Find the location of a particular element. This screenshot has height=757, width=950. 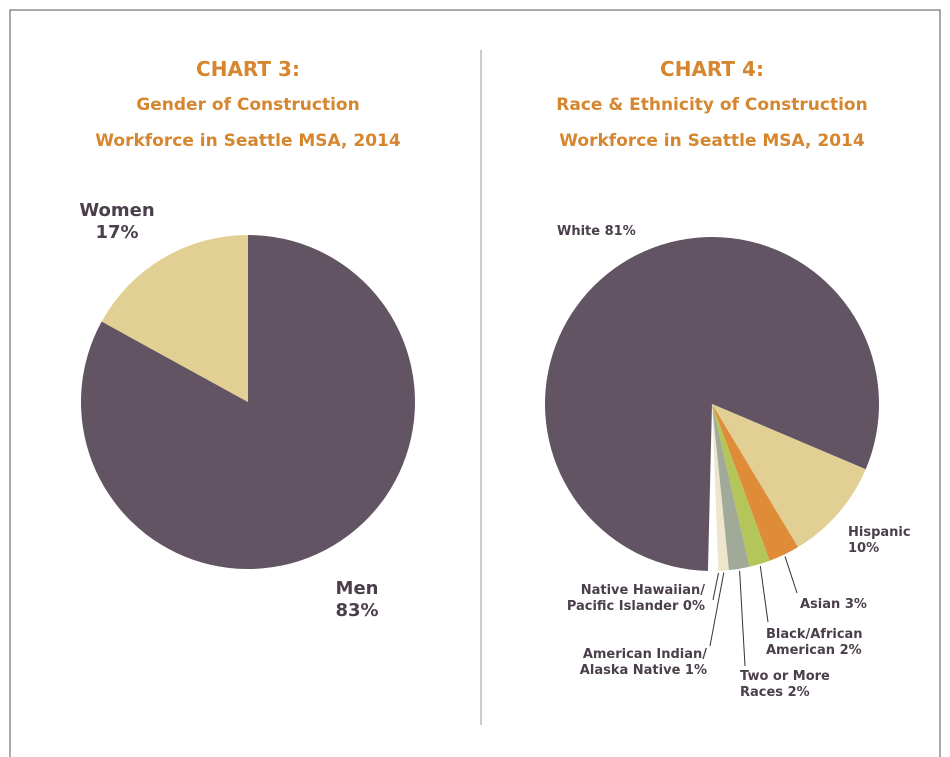

category-label: Asian is located at coordinates (820, 604).